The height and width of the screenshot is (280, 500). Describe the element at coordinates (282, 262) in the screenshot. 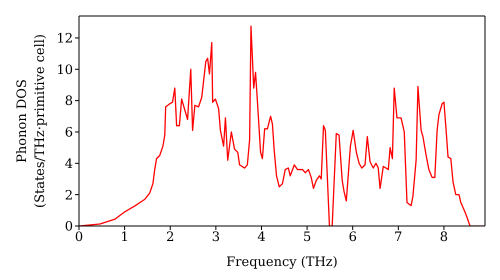

I see `x-axis-title: Frequency (THz)` at that location.